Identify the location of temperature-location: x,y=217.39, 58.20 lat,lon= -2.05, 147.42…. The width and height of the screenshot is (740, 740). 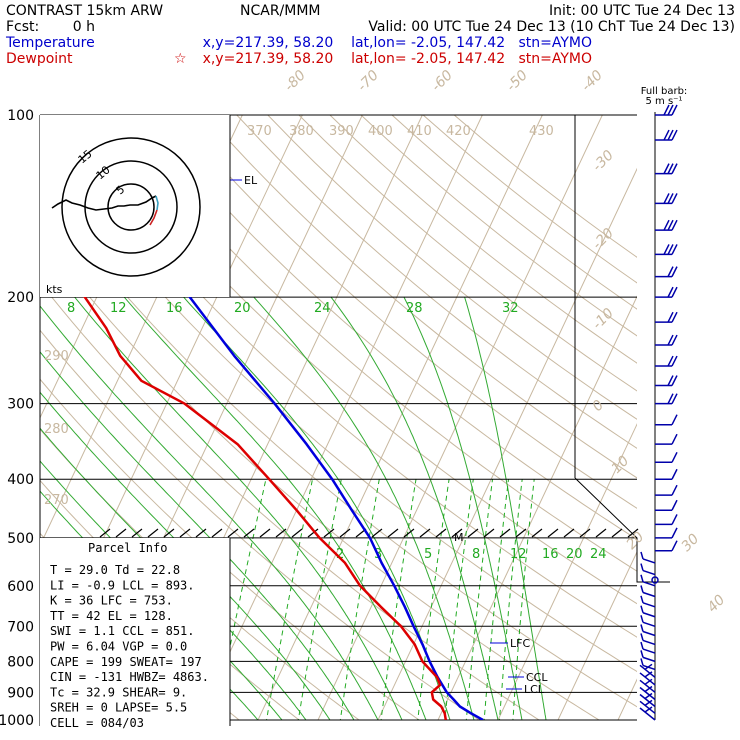
(397, 43).